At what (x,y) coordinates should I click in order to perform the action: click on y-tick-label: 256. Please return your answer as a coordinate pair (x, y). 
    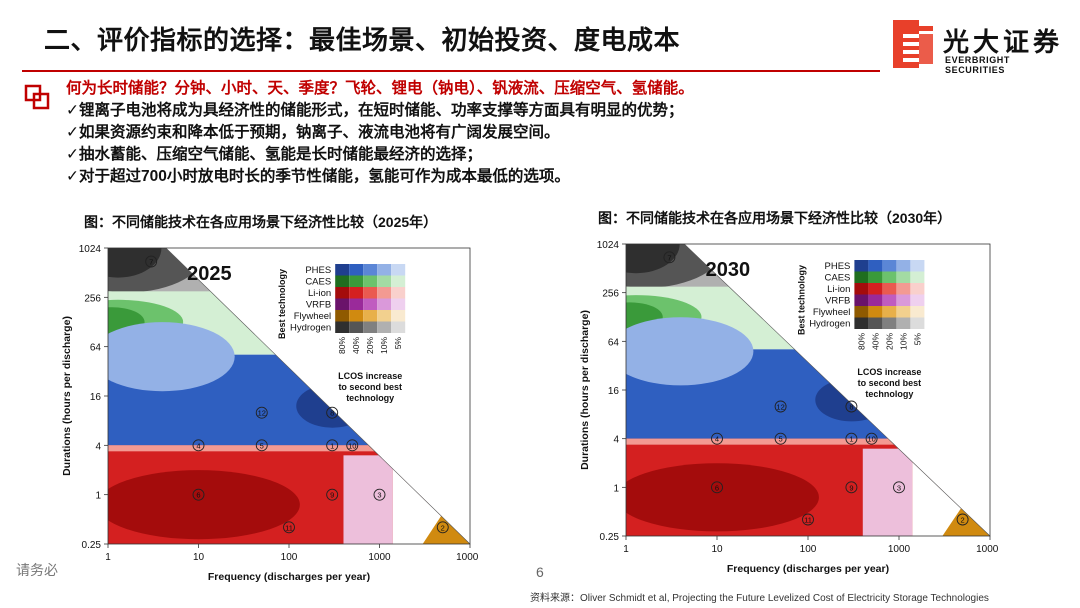
    Looking at the image, I should click on (92, 298).